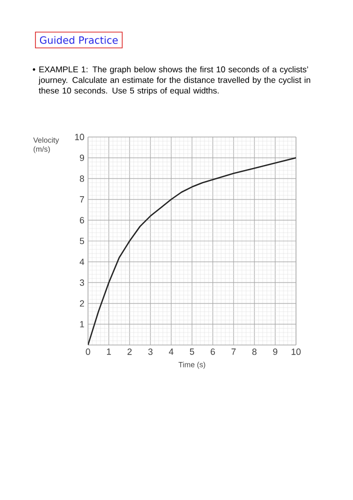 Image resolution: width=353 pixels, height=500 pixels. I want to click on x-tick-label: 0, so click(88, 351).